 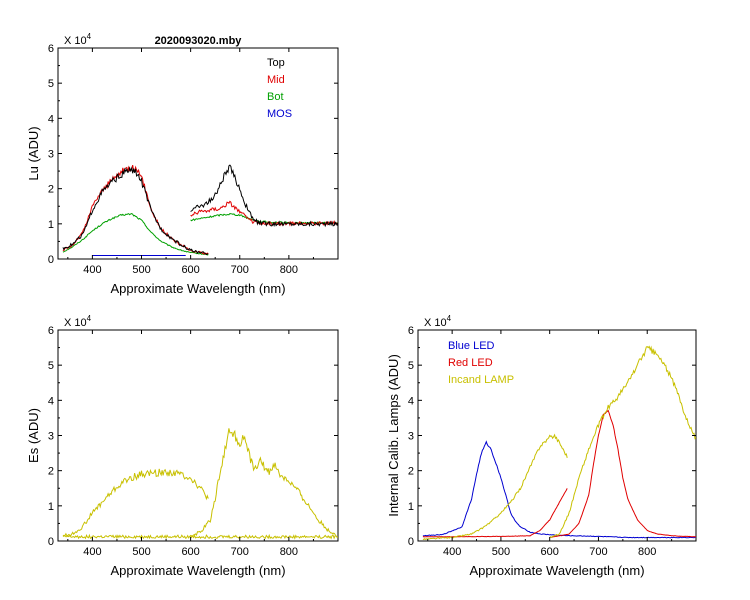 What do you see at coordinates (470, 363) in the screenshot?
I see `legend-entry-red-led: Red LED` at bounding box center [470, 363].